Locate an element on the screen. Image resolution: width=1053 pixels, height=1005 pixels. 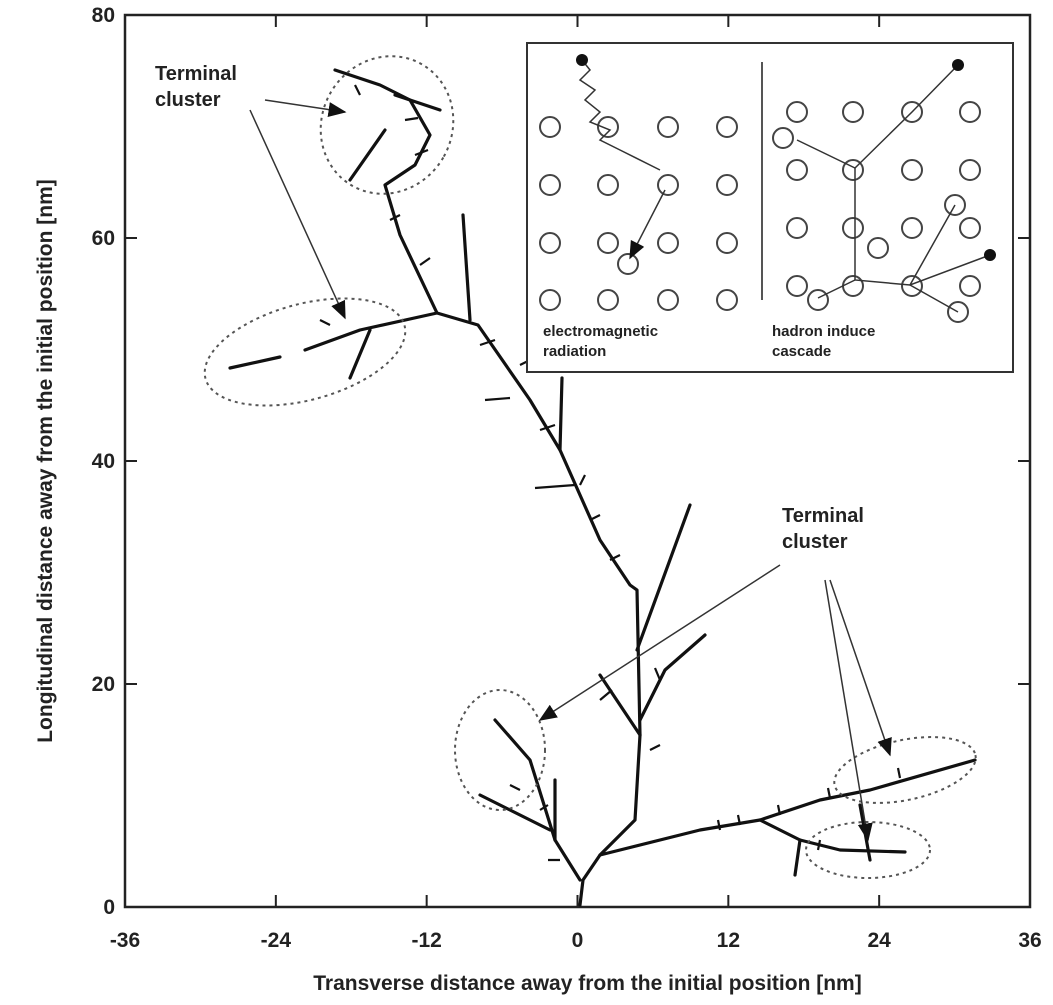
inset-label: radiation is located at coordinates (574, 351).